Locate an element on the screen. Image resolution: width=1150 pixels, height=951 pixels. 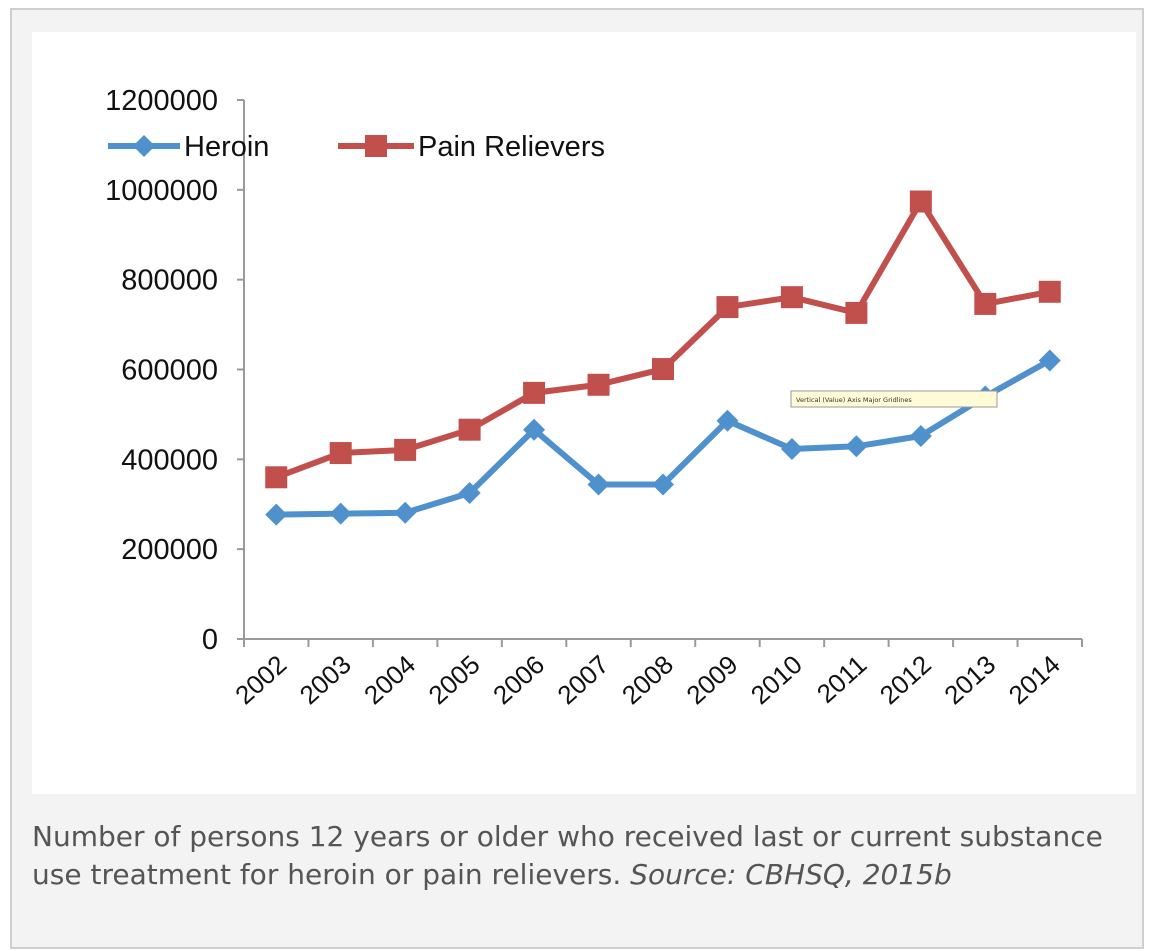
y-tick-label: 800000 is located at coordinates (169, 281).